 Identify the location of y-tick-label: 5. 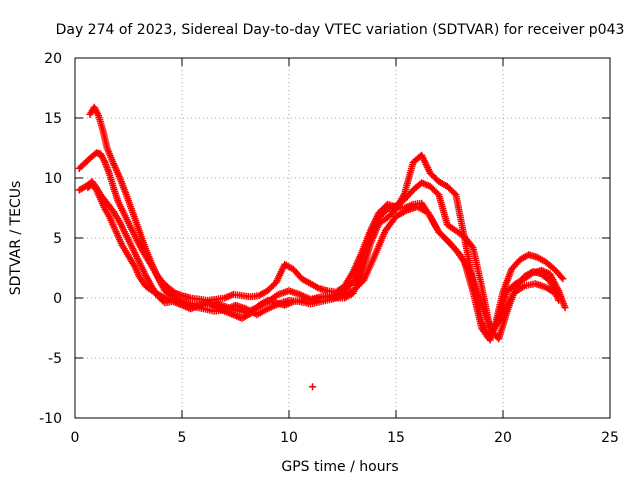
(57, 239).